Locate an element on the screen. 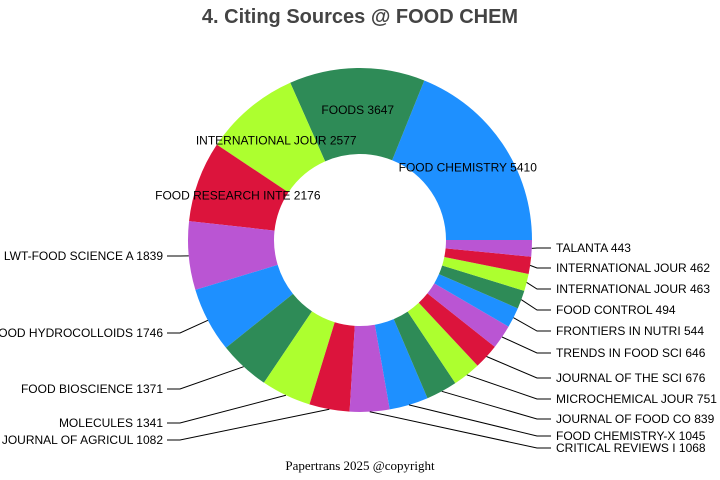 The image size is (720, 480). slice-label-2: INTERNATIONAL JOUR 2577 is located at coordinates (276, 141).